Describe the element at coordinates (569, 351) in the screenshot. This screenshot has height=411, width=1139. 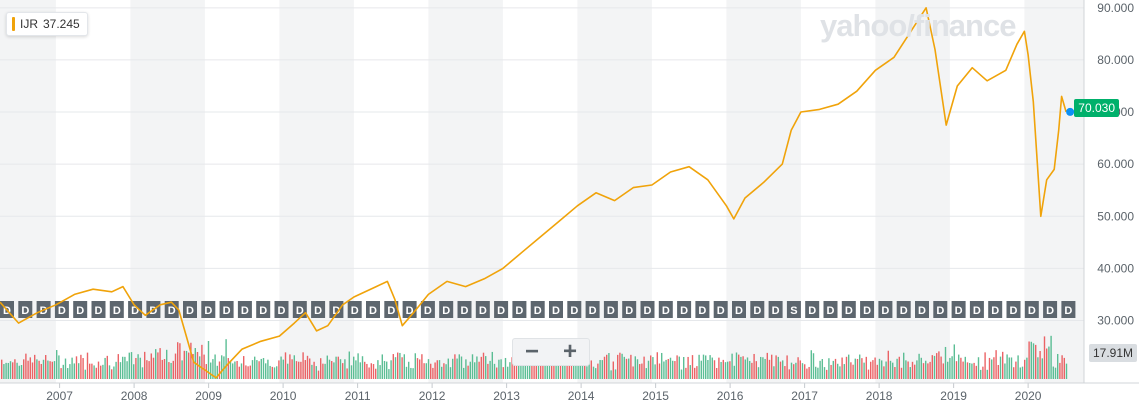
I see `zoom-in-button: +` at that location.